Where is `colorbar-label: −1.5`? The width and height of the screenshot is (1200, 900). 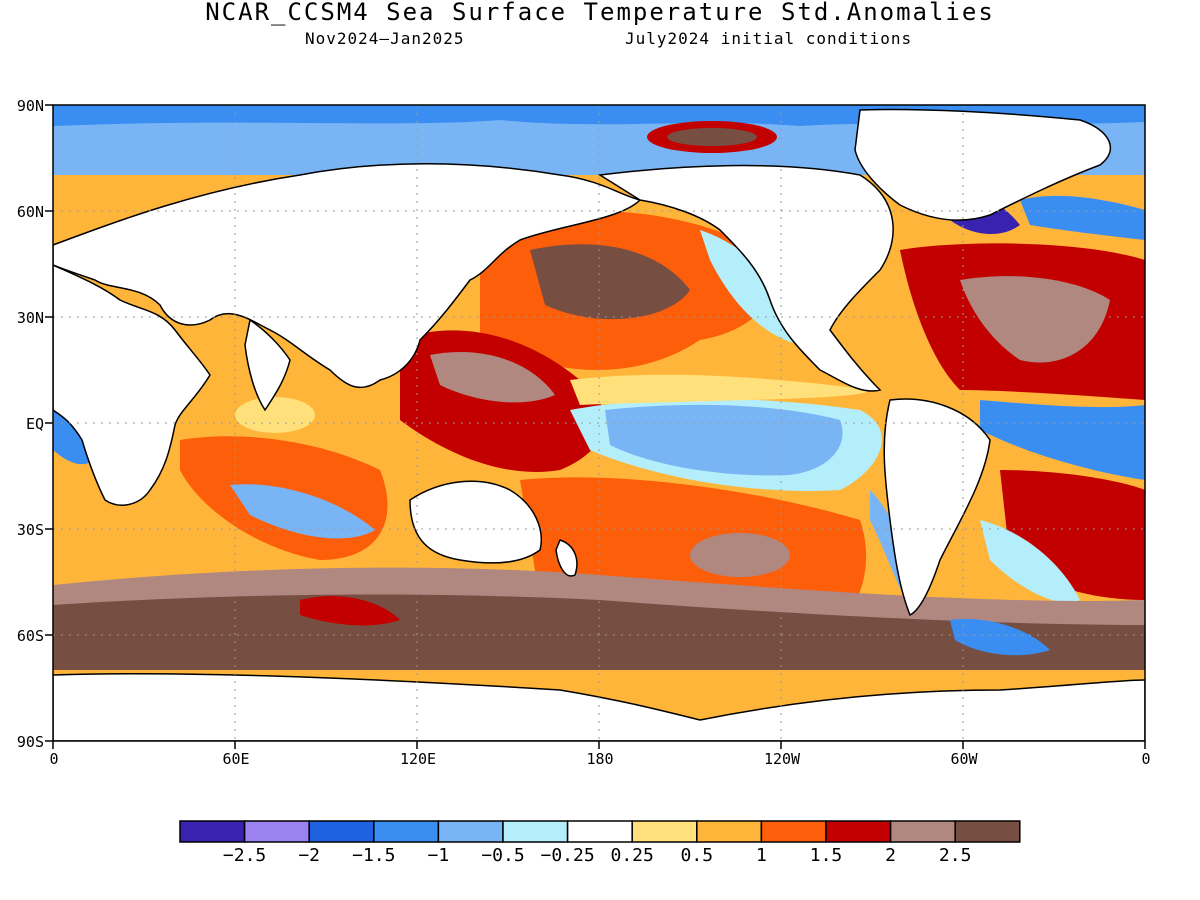
colorbar-label: −1.5 is located at coordinates (374, 855).